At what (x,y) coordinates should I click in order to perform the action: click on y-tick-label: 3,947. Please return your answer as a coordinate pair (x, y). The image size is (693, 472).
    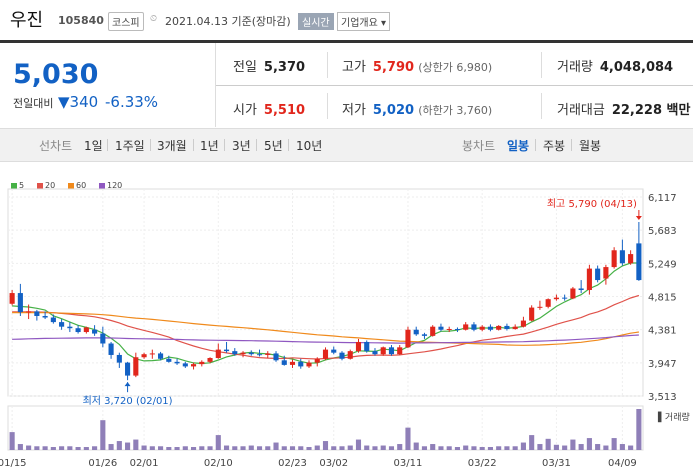
    Looking at the image, I should click on (662, 364).